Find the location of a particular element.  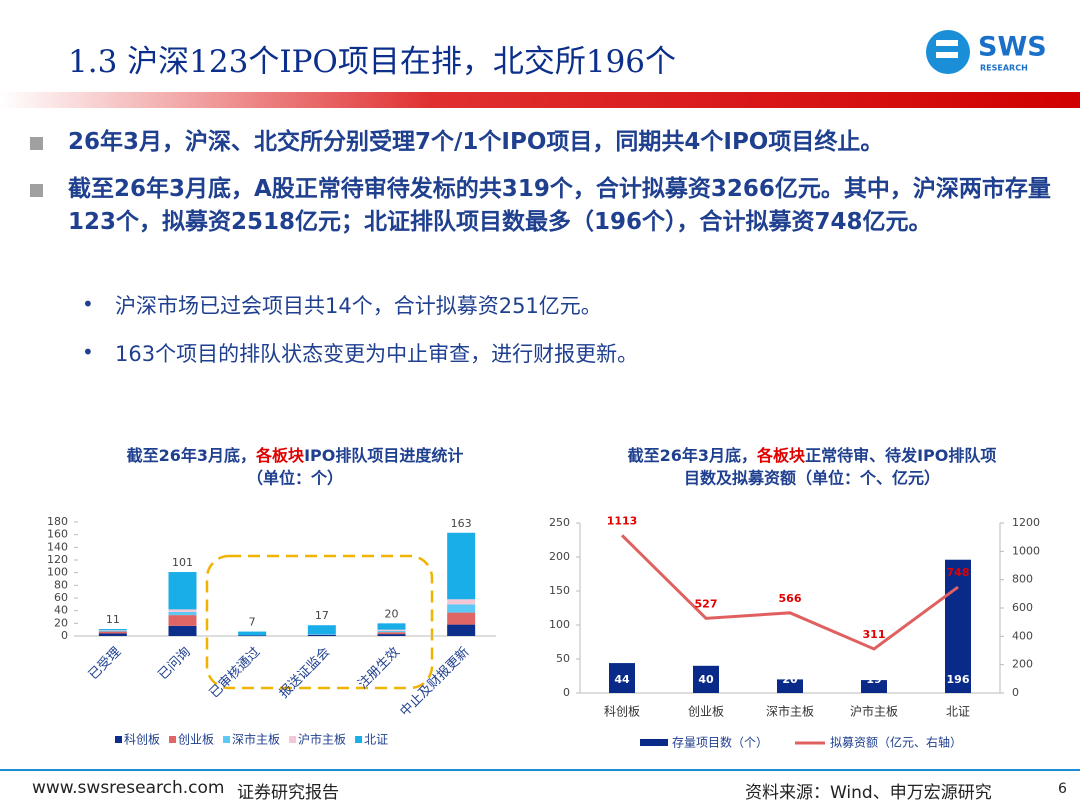

header-bar is located at coordinates (540, 100).